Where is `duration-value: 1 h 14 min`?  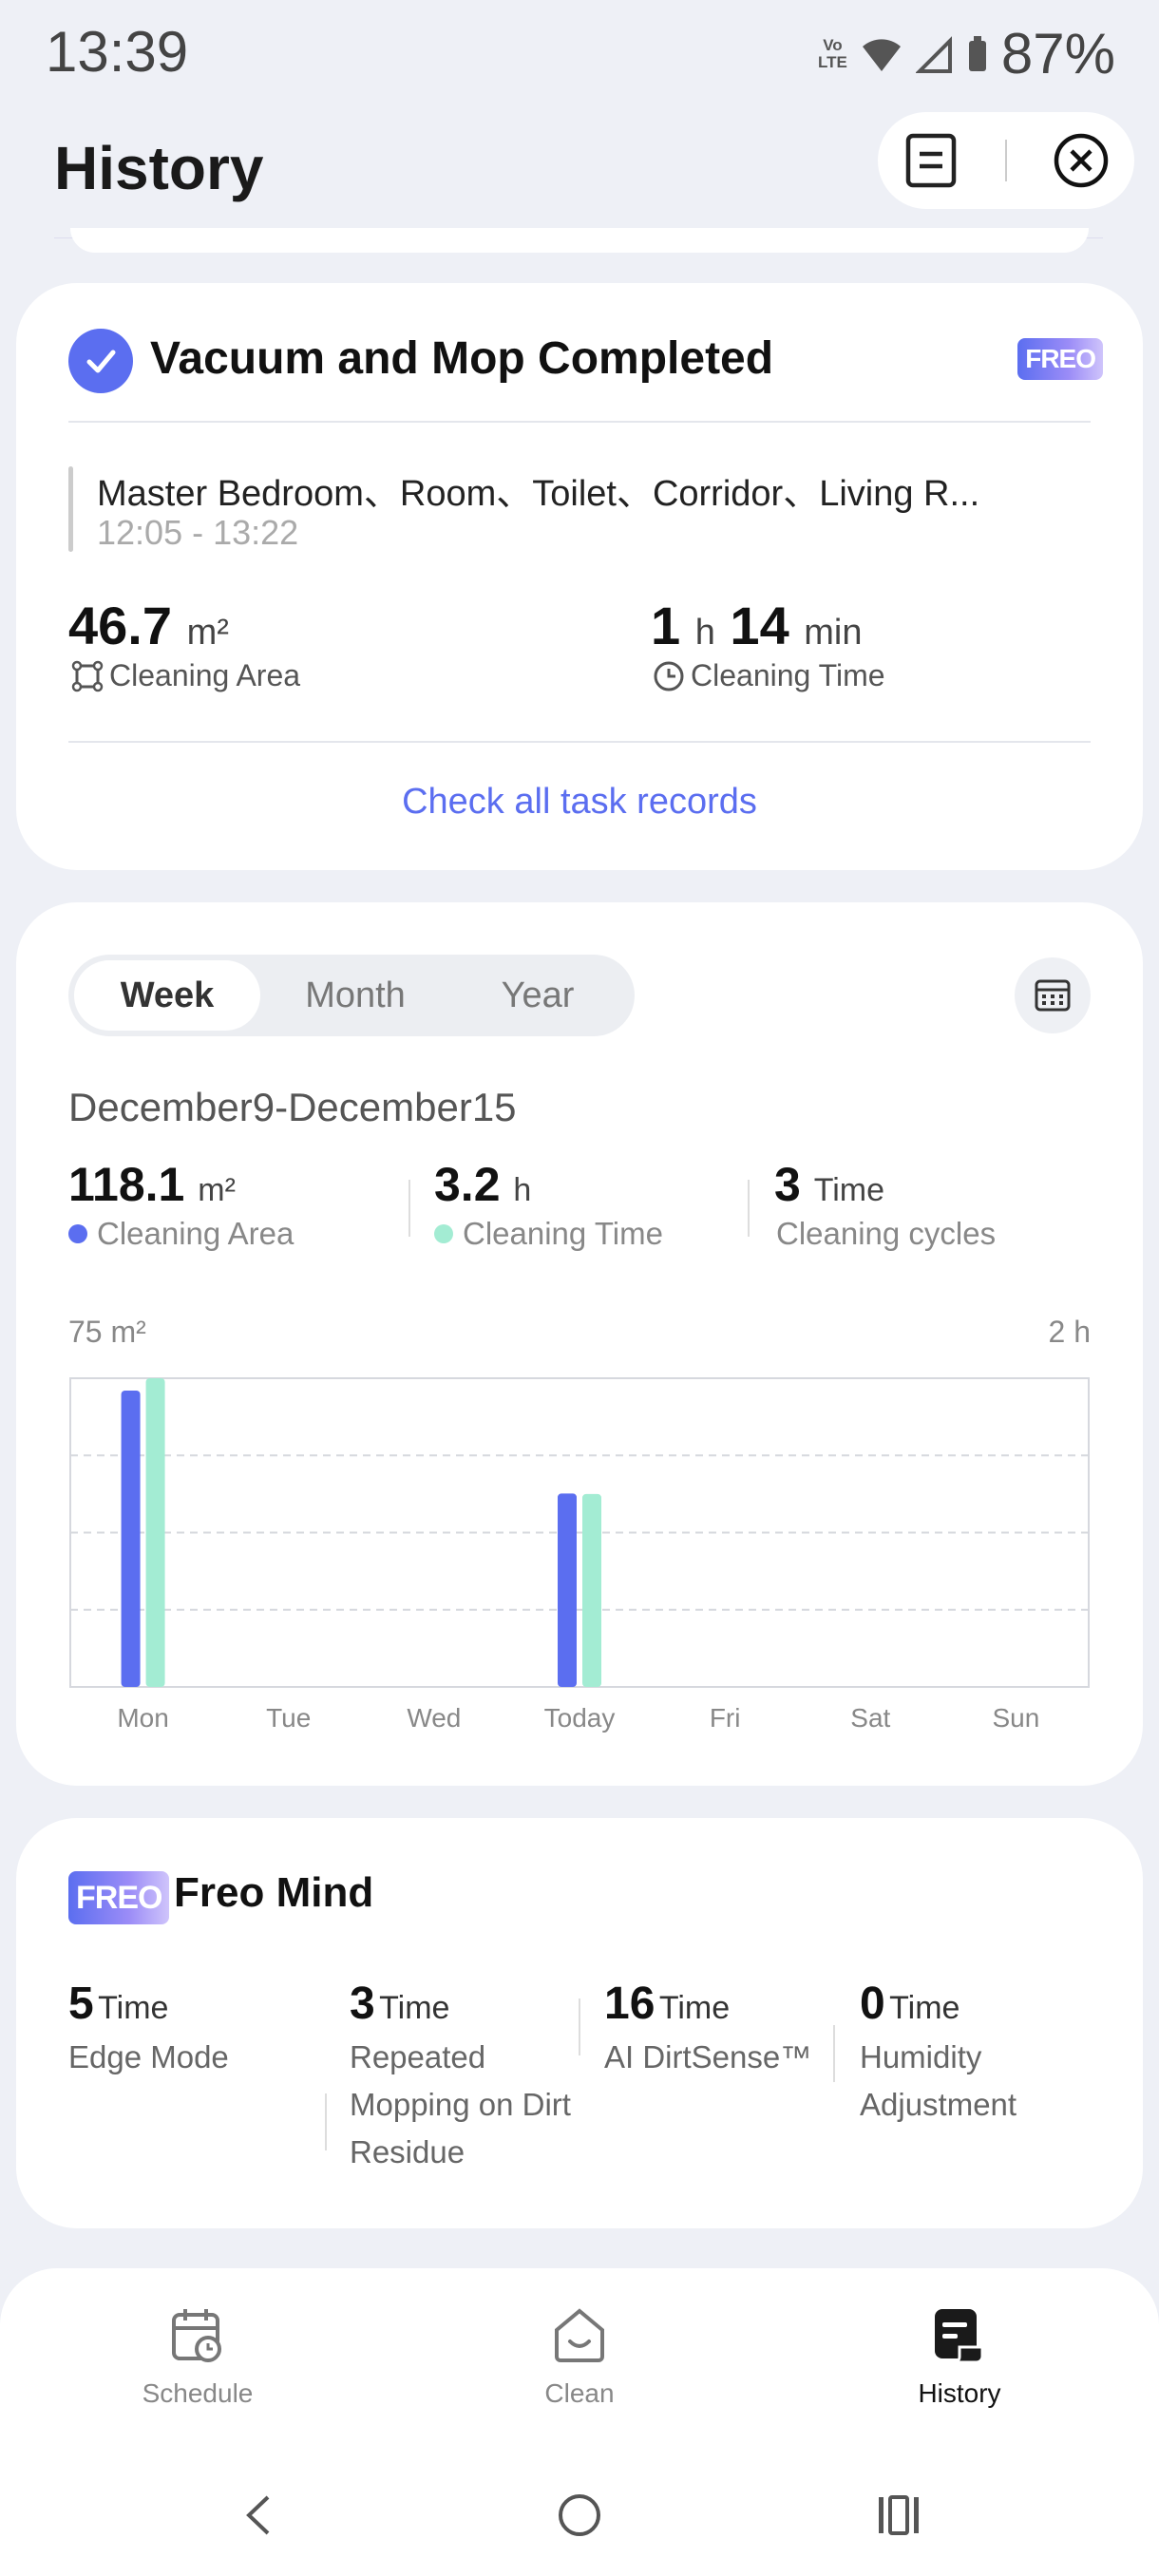 duration-value: 1 h 14 min is located at coordinates (757, 625).